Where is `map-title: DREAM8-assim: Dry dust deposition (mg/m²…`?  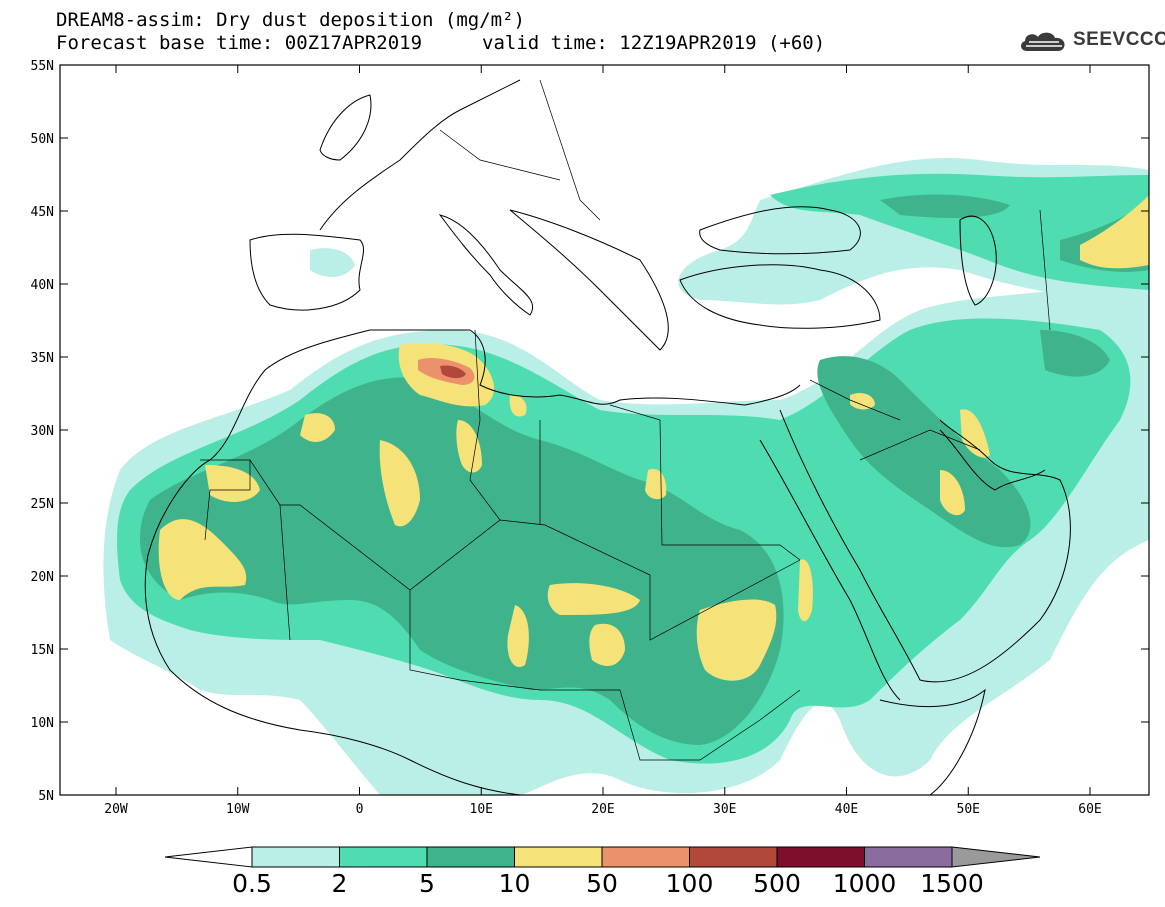 map-title: DREAM8-assim: Dry dust deposition (mg/m²… is located at coordinates (290, 20).